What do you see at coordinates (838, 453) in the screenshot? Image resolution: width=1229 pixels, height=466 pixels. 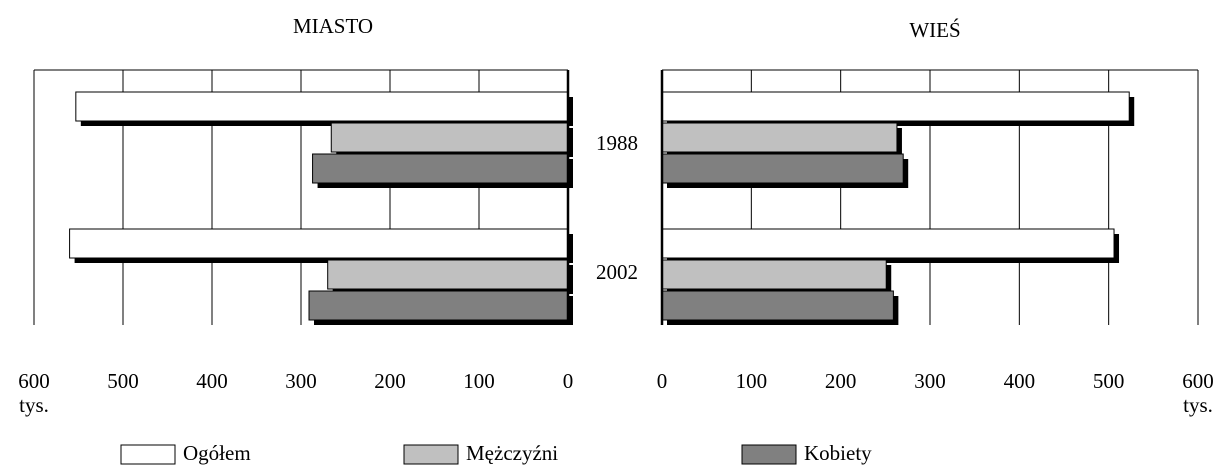 I see `legend-label: Kobiety` at bounding box center [838, 453].